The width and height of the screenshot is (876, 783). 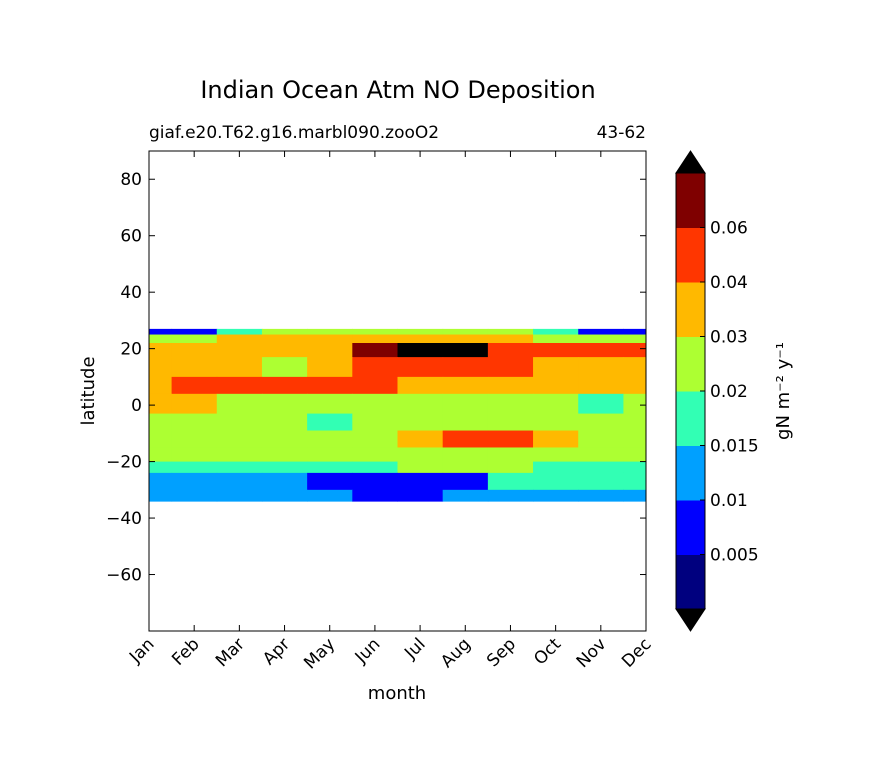 What do you see at coordinates (729, 338) in the screenshot?
I see `colorbar-tick-label: 0.03` at bounding box center [729, 338].